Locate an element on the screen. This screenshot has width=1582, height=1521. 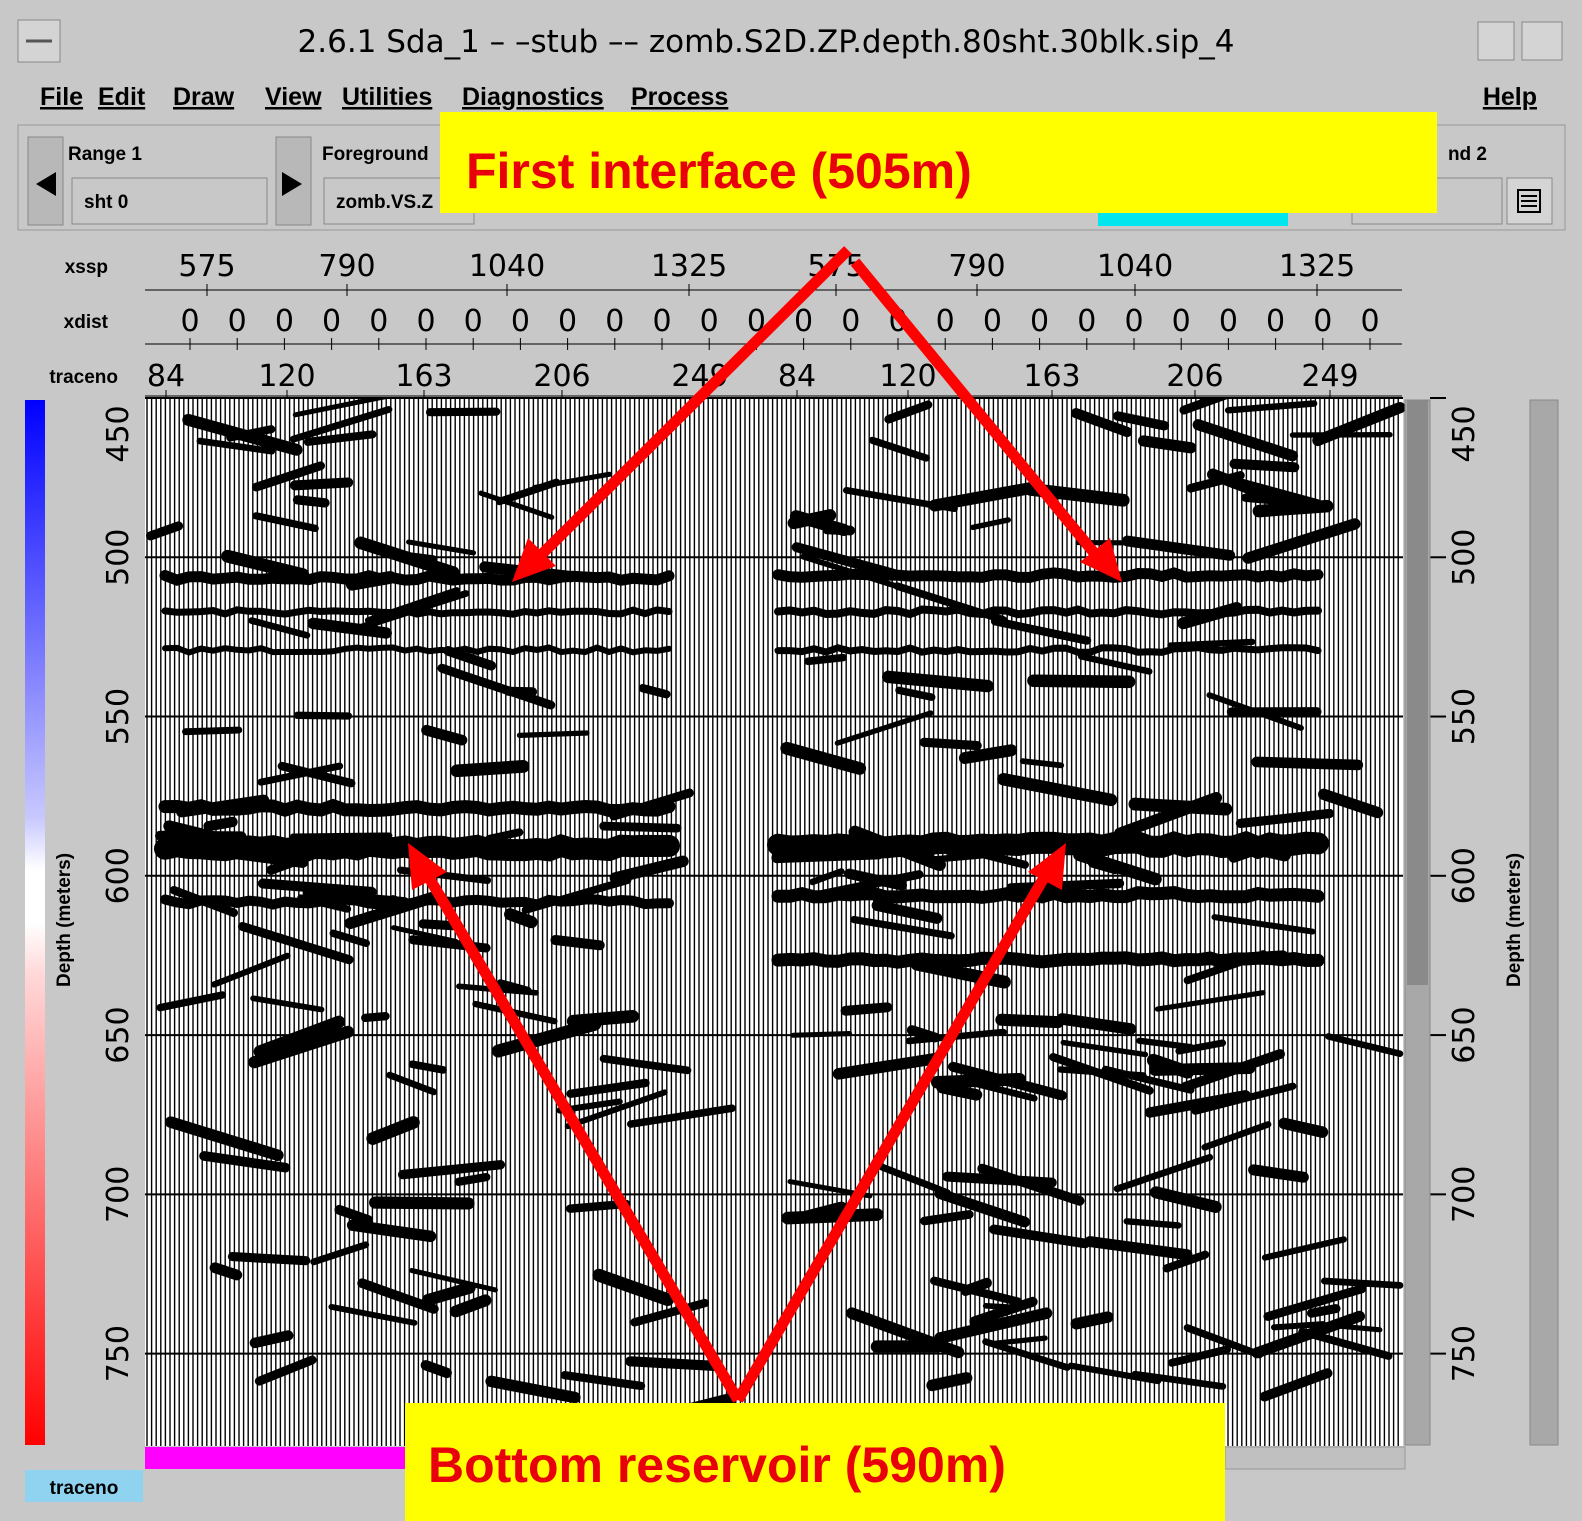
depth-tick-label: 500 is located at coordinates (118, 557).